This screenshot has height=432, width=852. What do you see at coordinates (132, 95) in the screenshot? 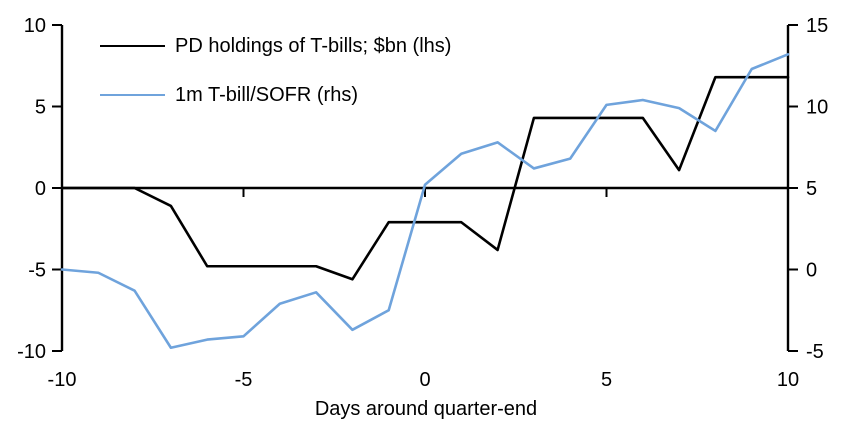
I see `legend-line-swatch-blue` at bounding box center [132, 95].